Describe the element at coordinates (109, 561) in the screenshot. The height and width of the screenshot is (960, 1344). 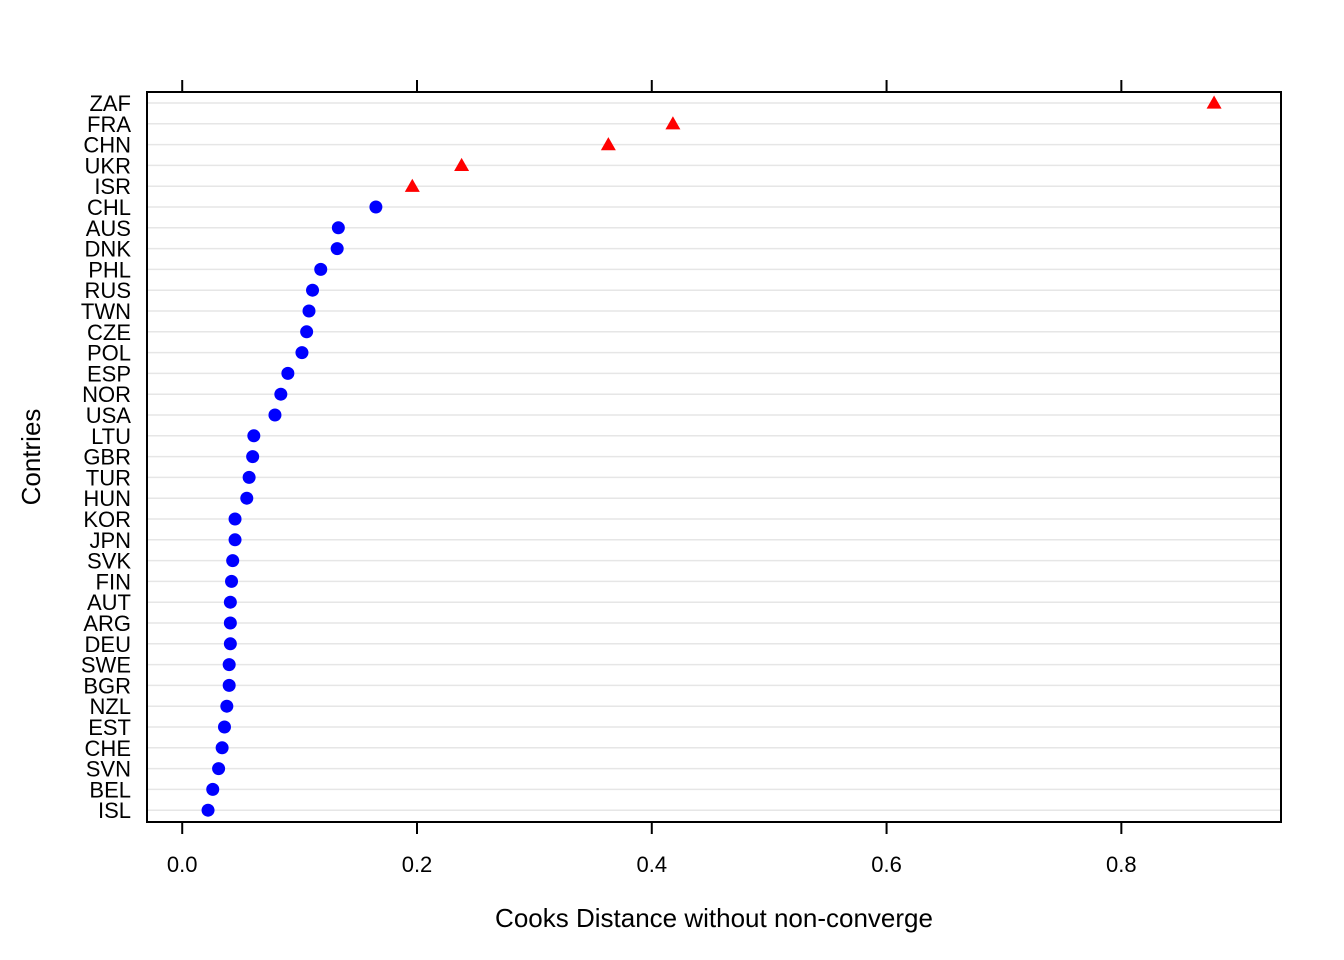
I see `y-tick-label-svk: SVK` at that location.